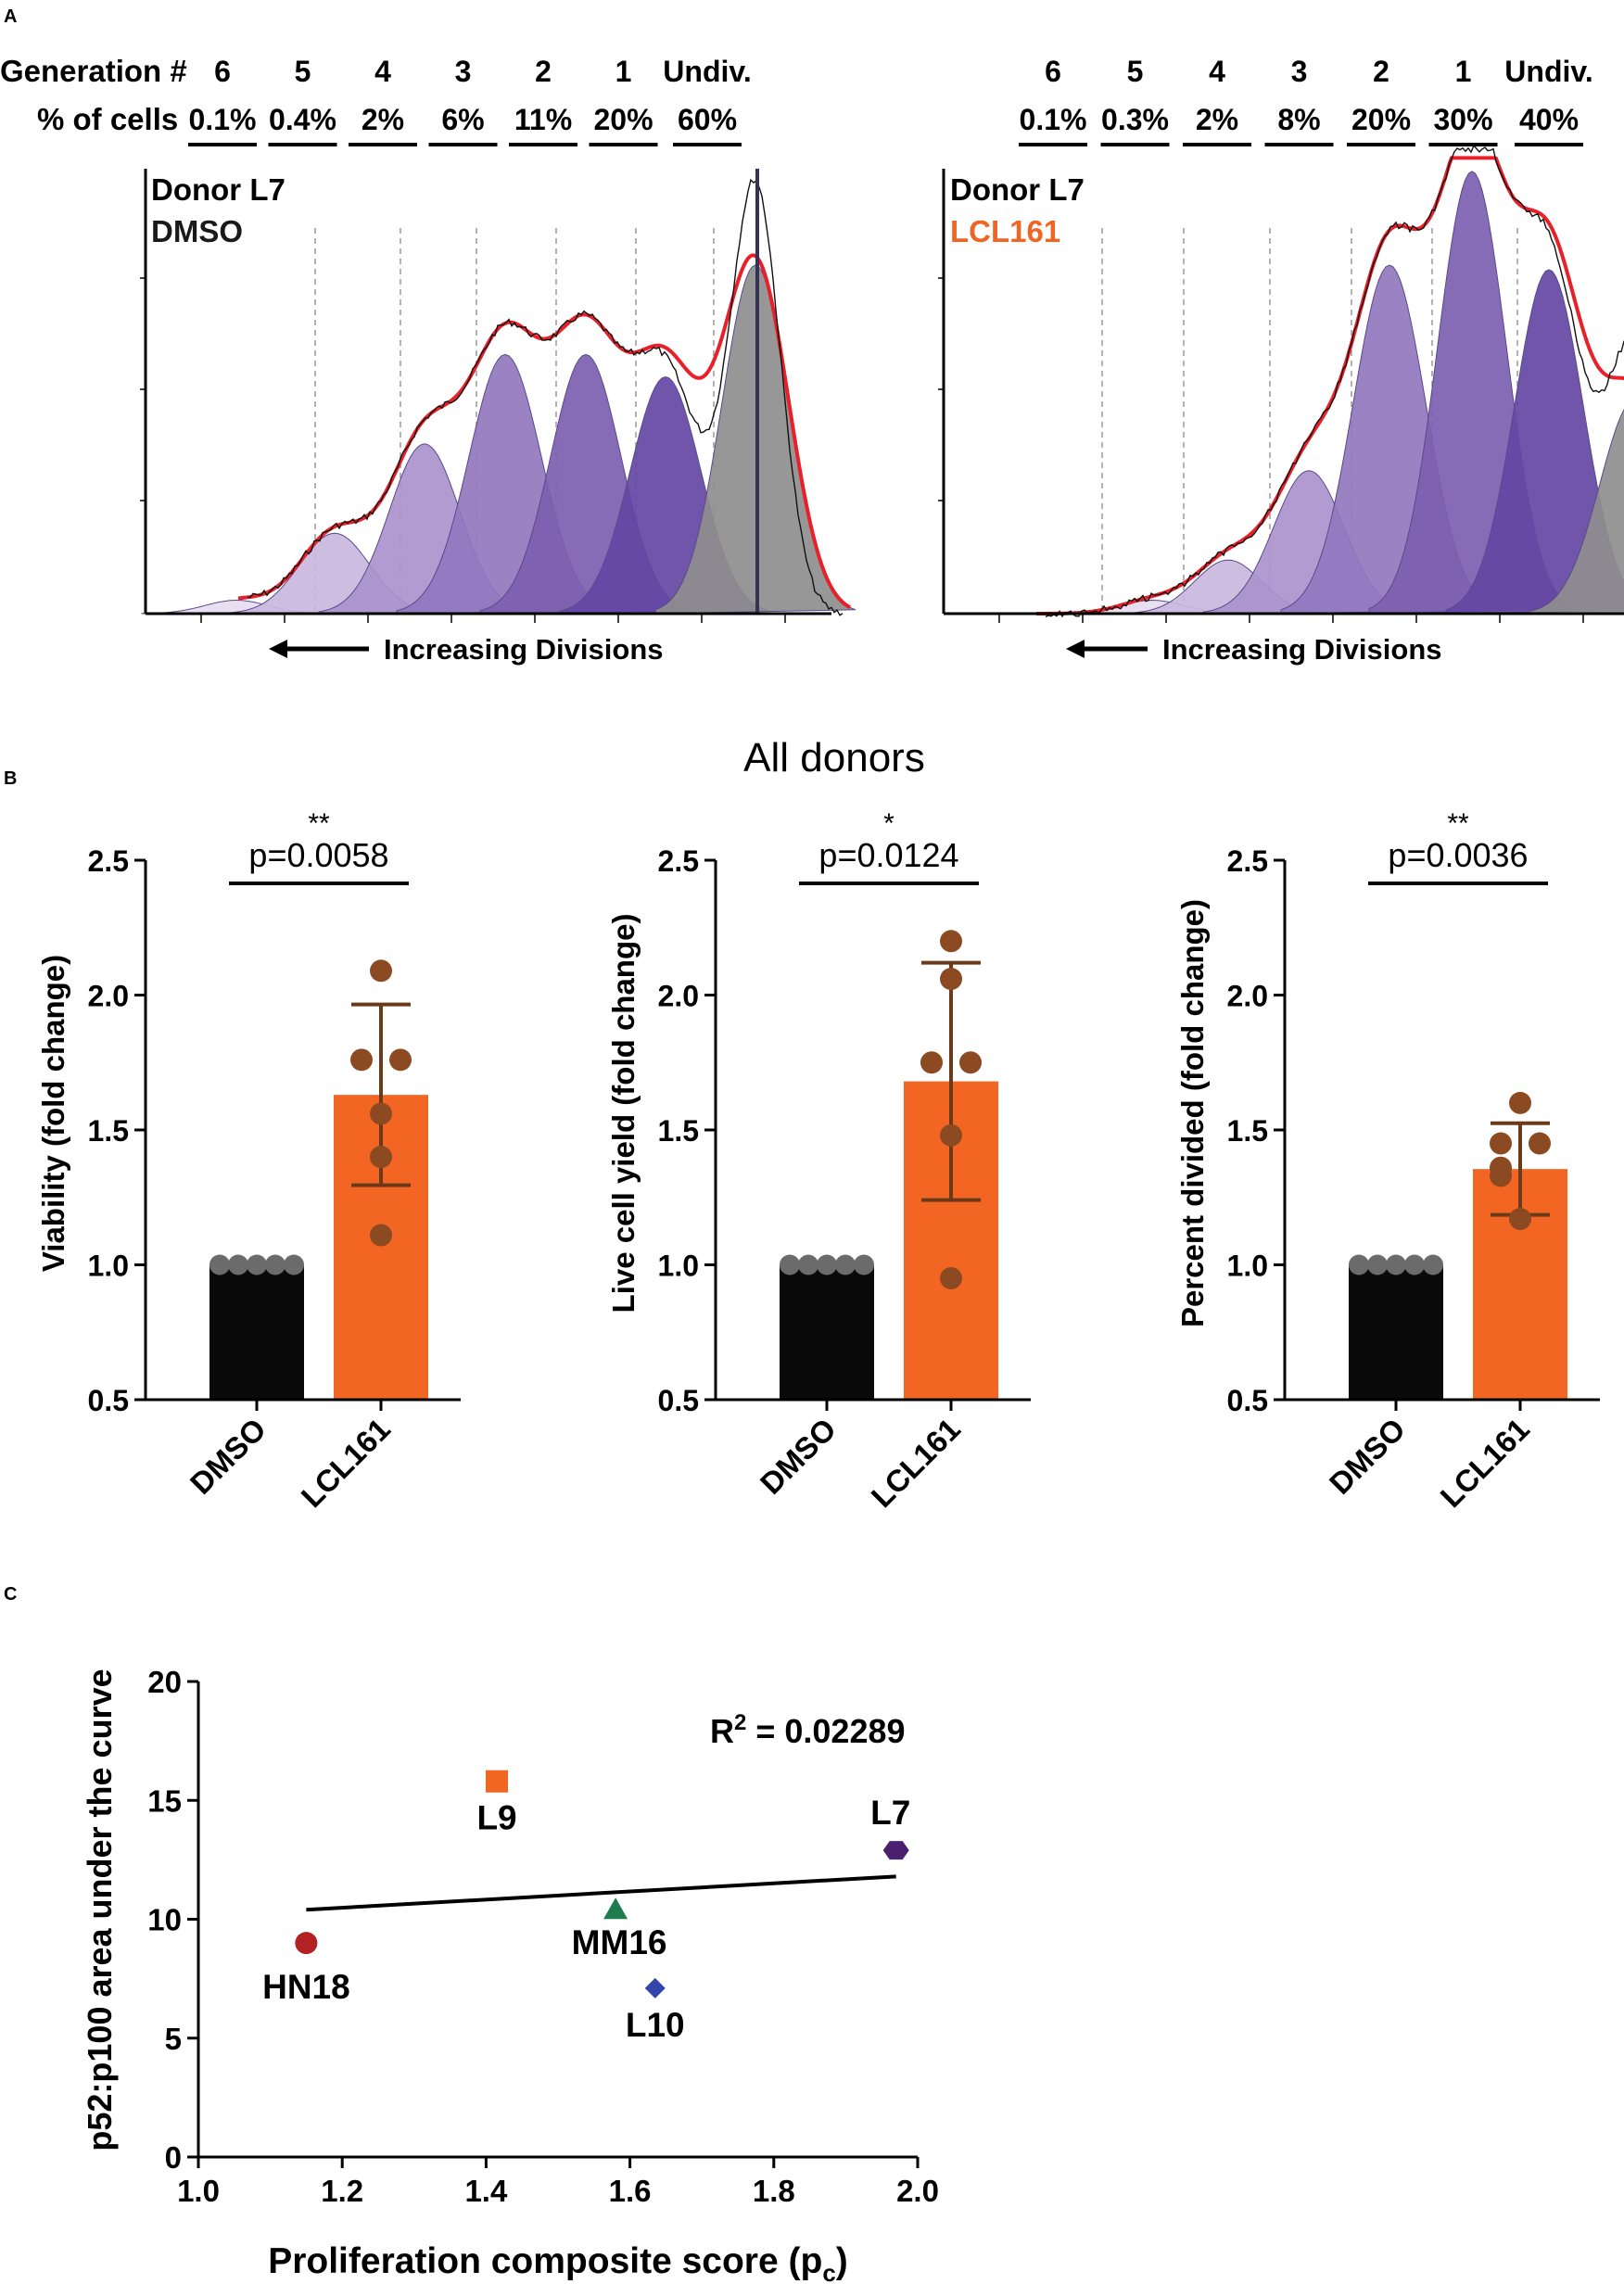 The width and height of the screenshot is (1624, 2284). Describe the element at coordinates (10, 16) in the screenshot. I see `panel-label-a: A` at that location.